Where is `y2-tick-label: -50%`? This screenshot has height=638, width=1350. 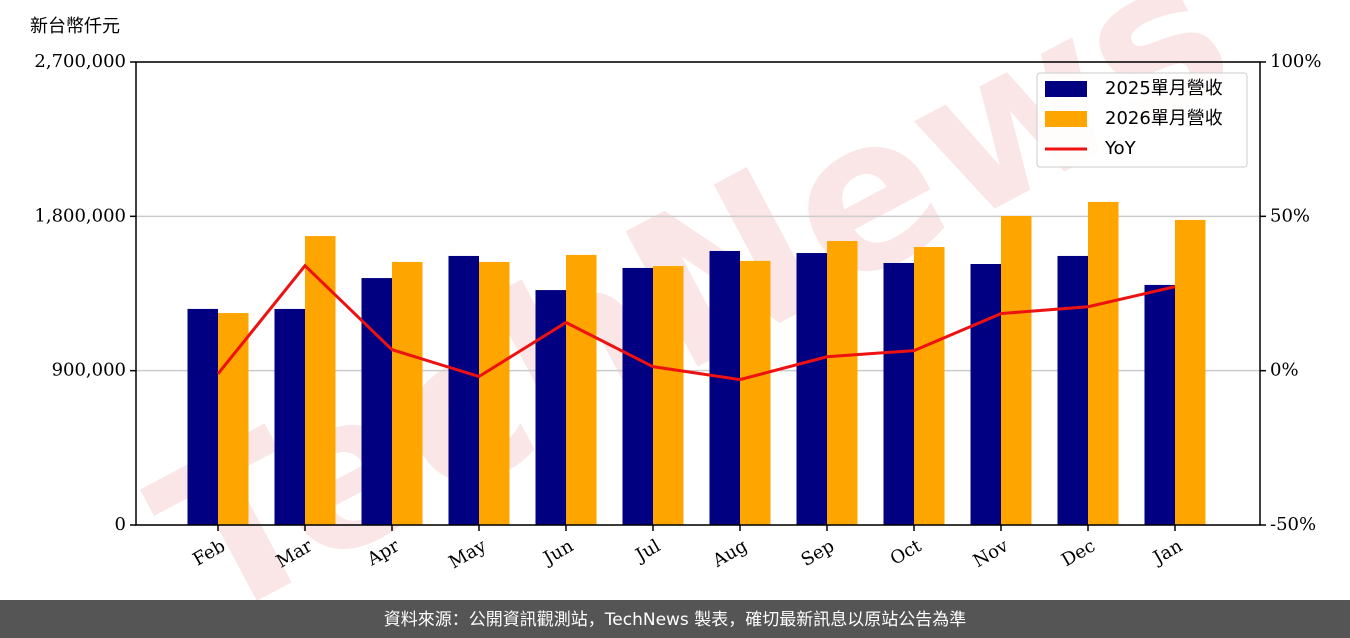 y2-tick-label: -50% is located at coordinates (1293, 524).